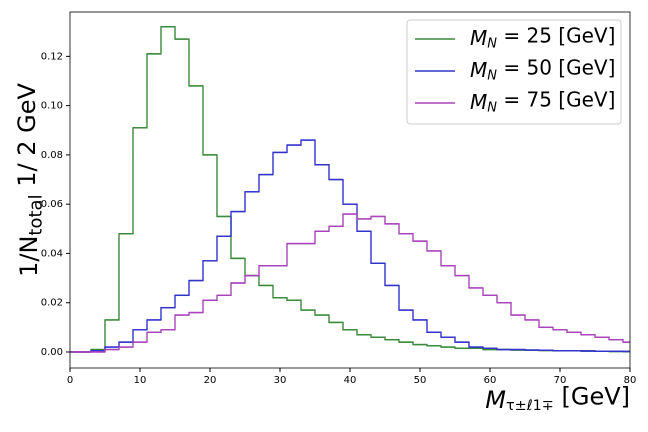 The image size is (648, 432). Describe the element at coordinates (592, 397) in the screenshot. I see `label-part: [GeV]` at that location.